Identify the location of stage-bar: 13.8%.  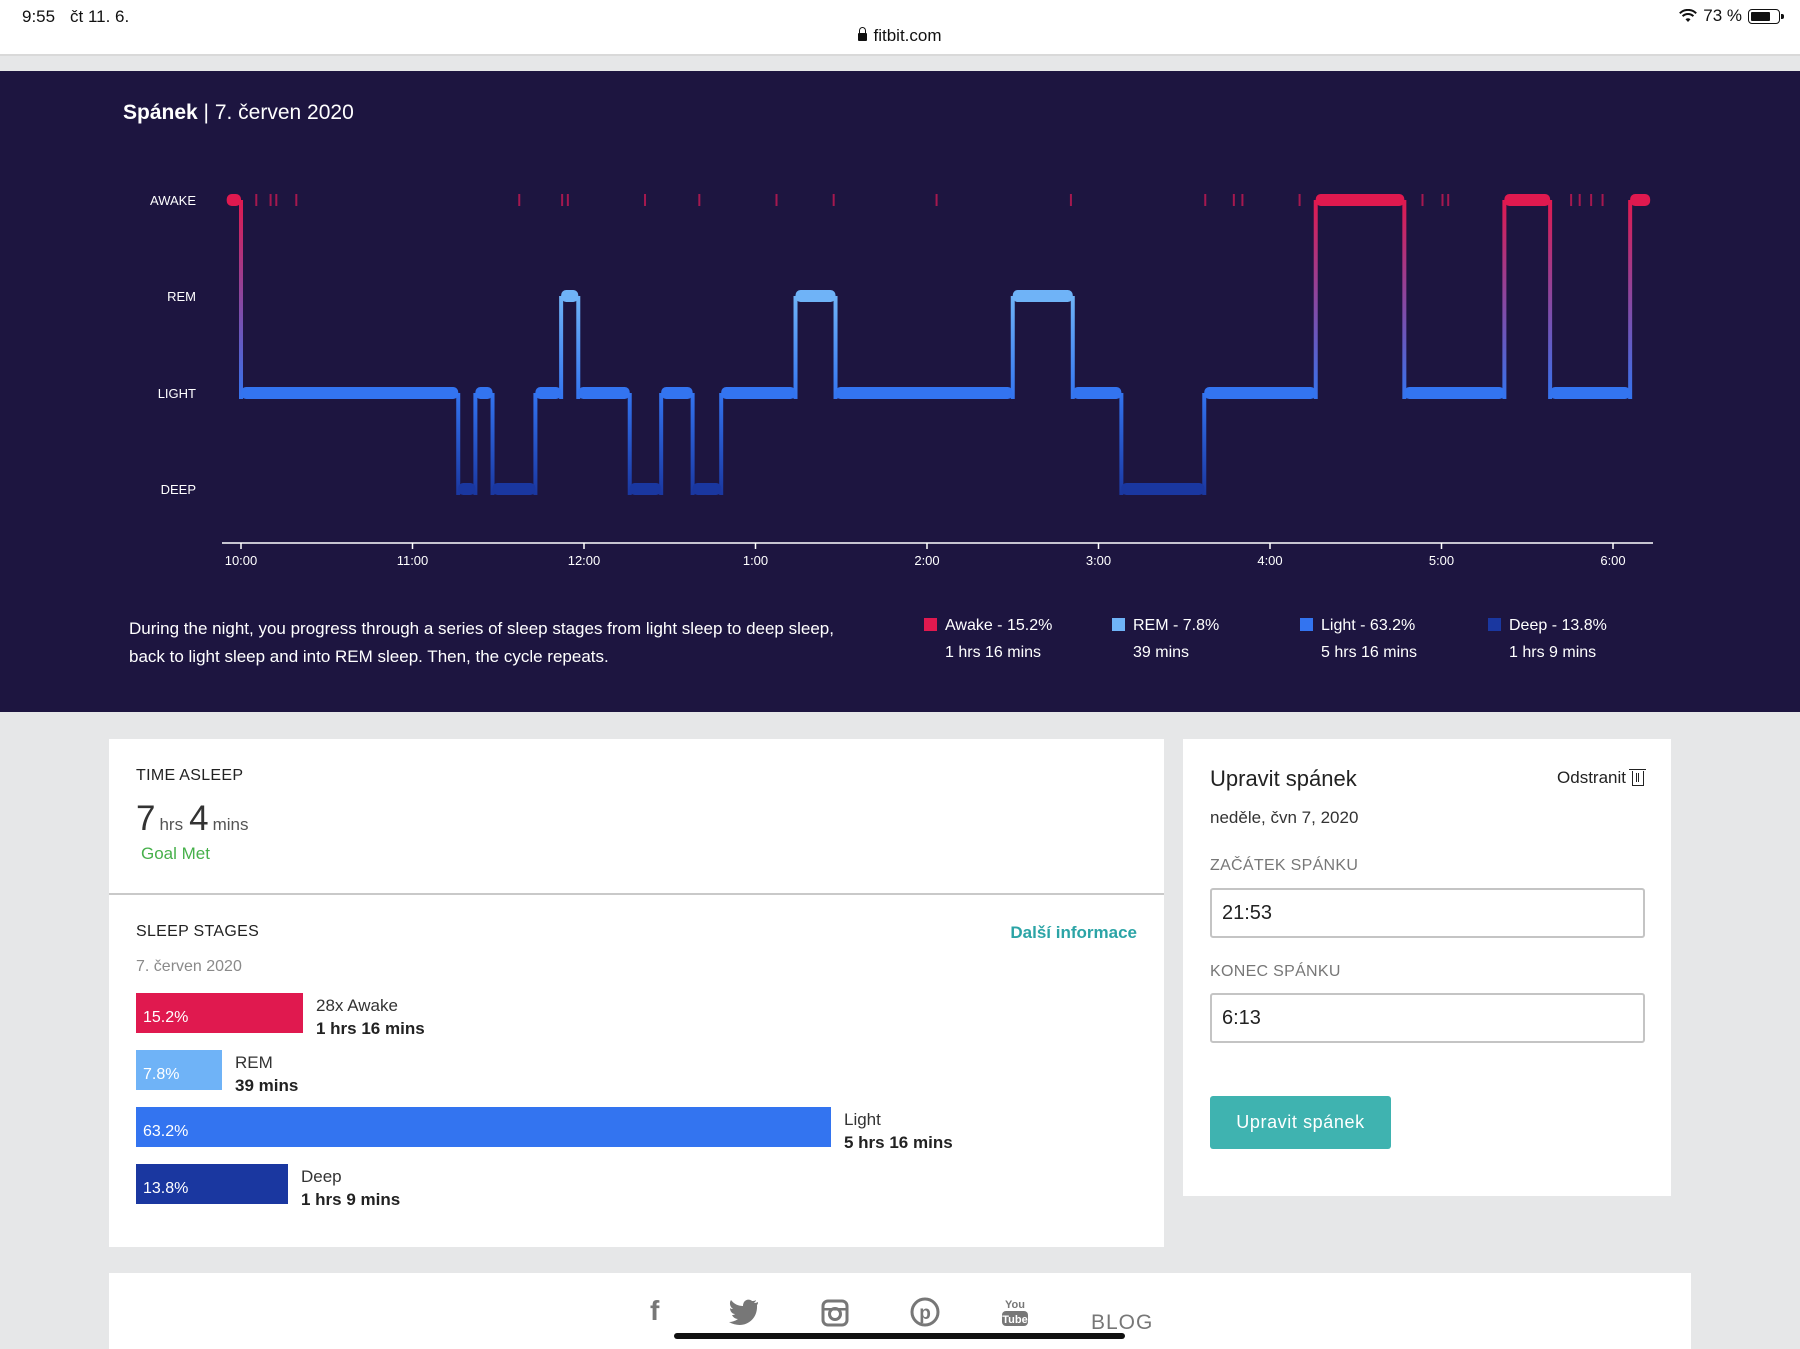
(212, 1184).